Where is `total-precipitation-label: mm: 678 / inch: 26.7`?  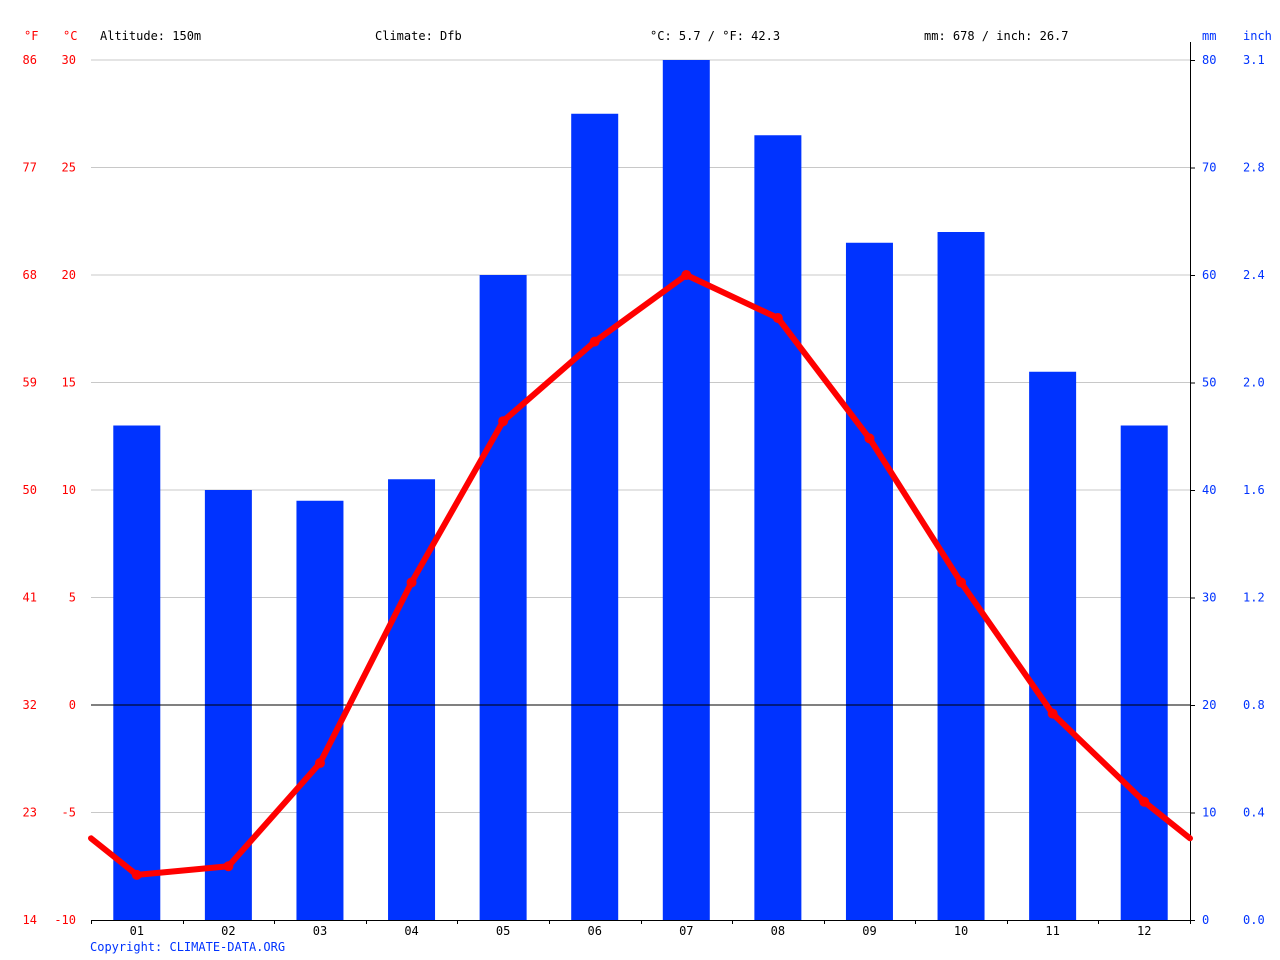 total-precipitation-label: mm: 678 / inch: 26.7 is located at coordinates (996, 36).